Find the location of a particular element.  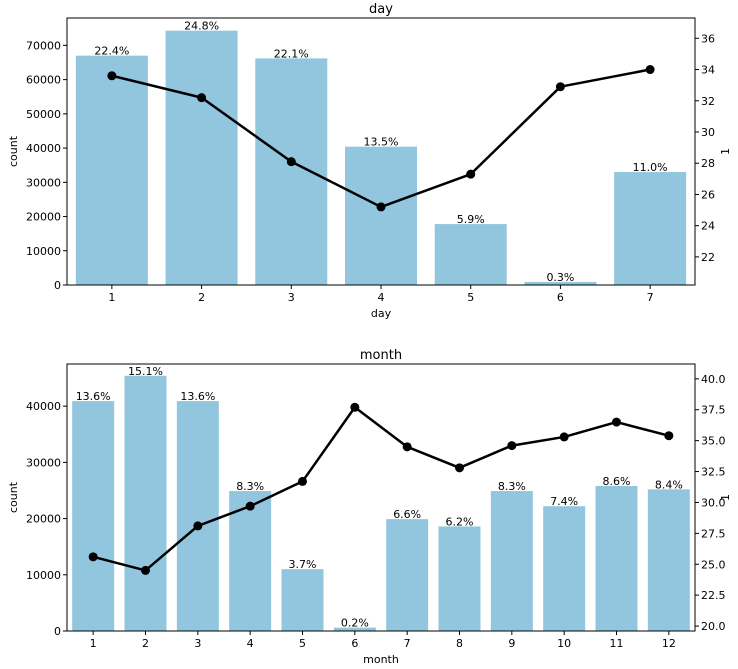

chart2-xtick-label-5: 5 is located at coordinates (302, 643).